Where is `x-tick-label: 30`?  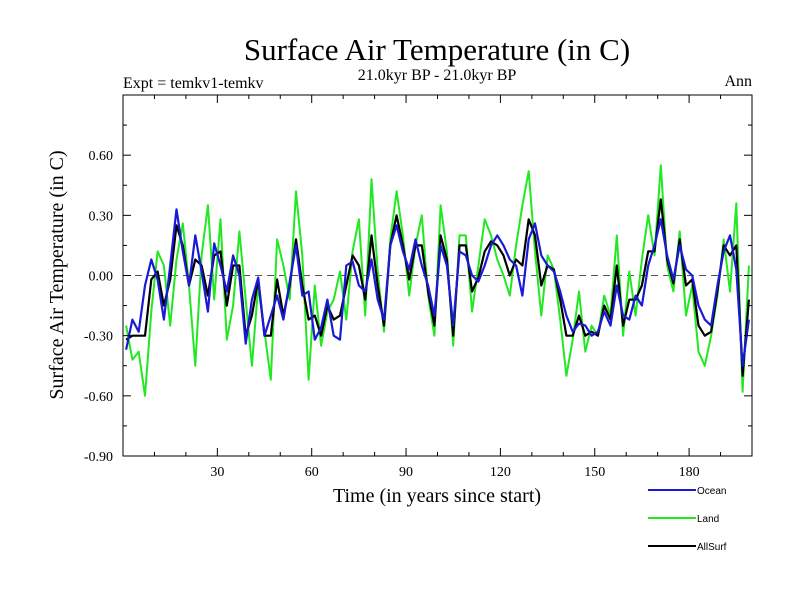
x-tick-label: 30 is located at coordinates (217, 472).